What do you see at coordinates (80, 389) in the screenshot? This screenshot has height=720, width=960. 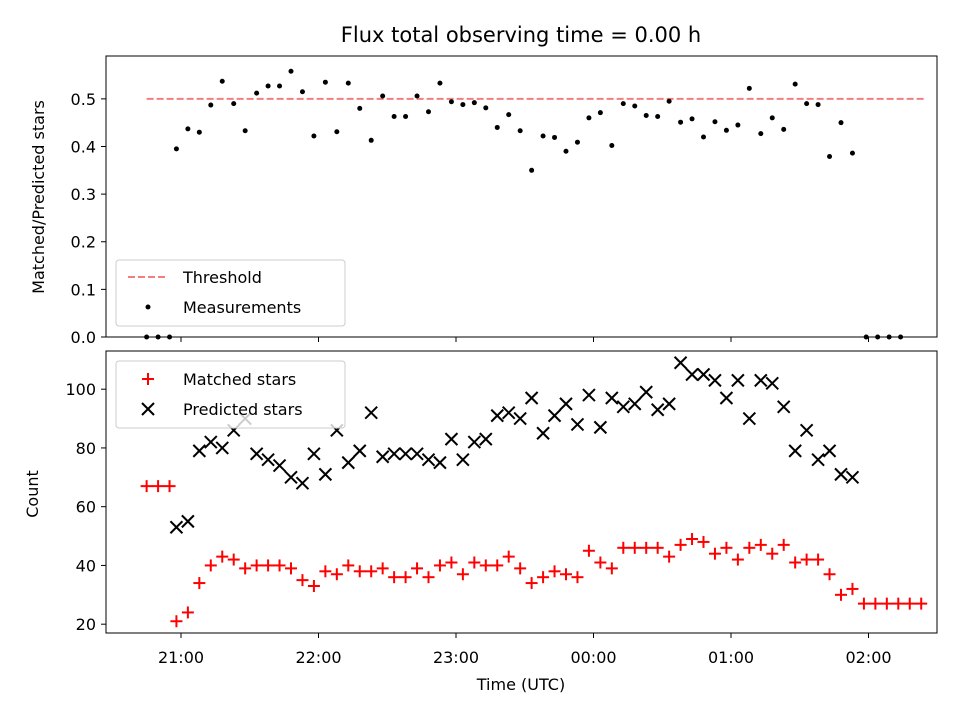 I see `bottom-y-tick-label: 100` at bounding box center [80, 389].